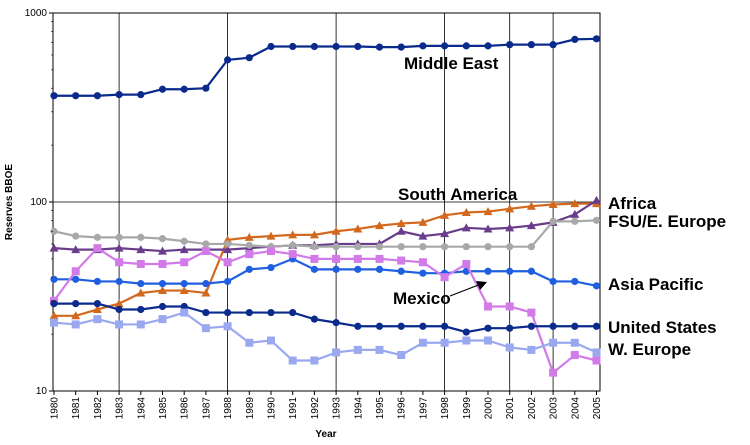  What do you see at coordinates (272, 408) in the screenshot?
I see `x-tick-label: 1990` at bounding box center [272, 408].